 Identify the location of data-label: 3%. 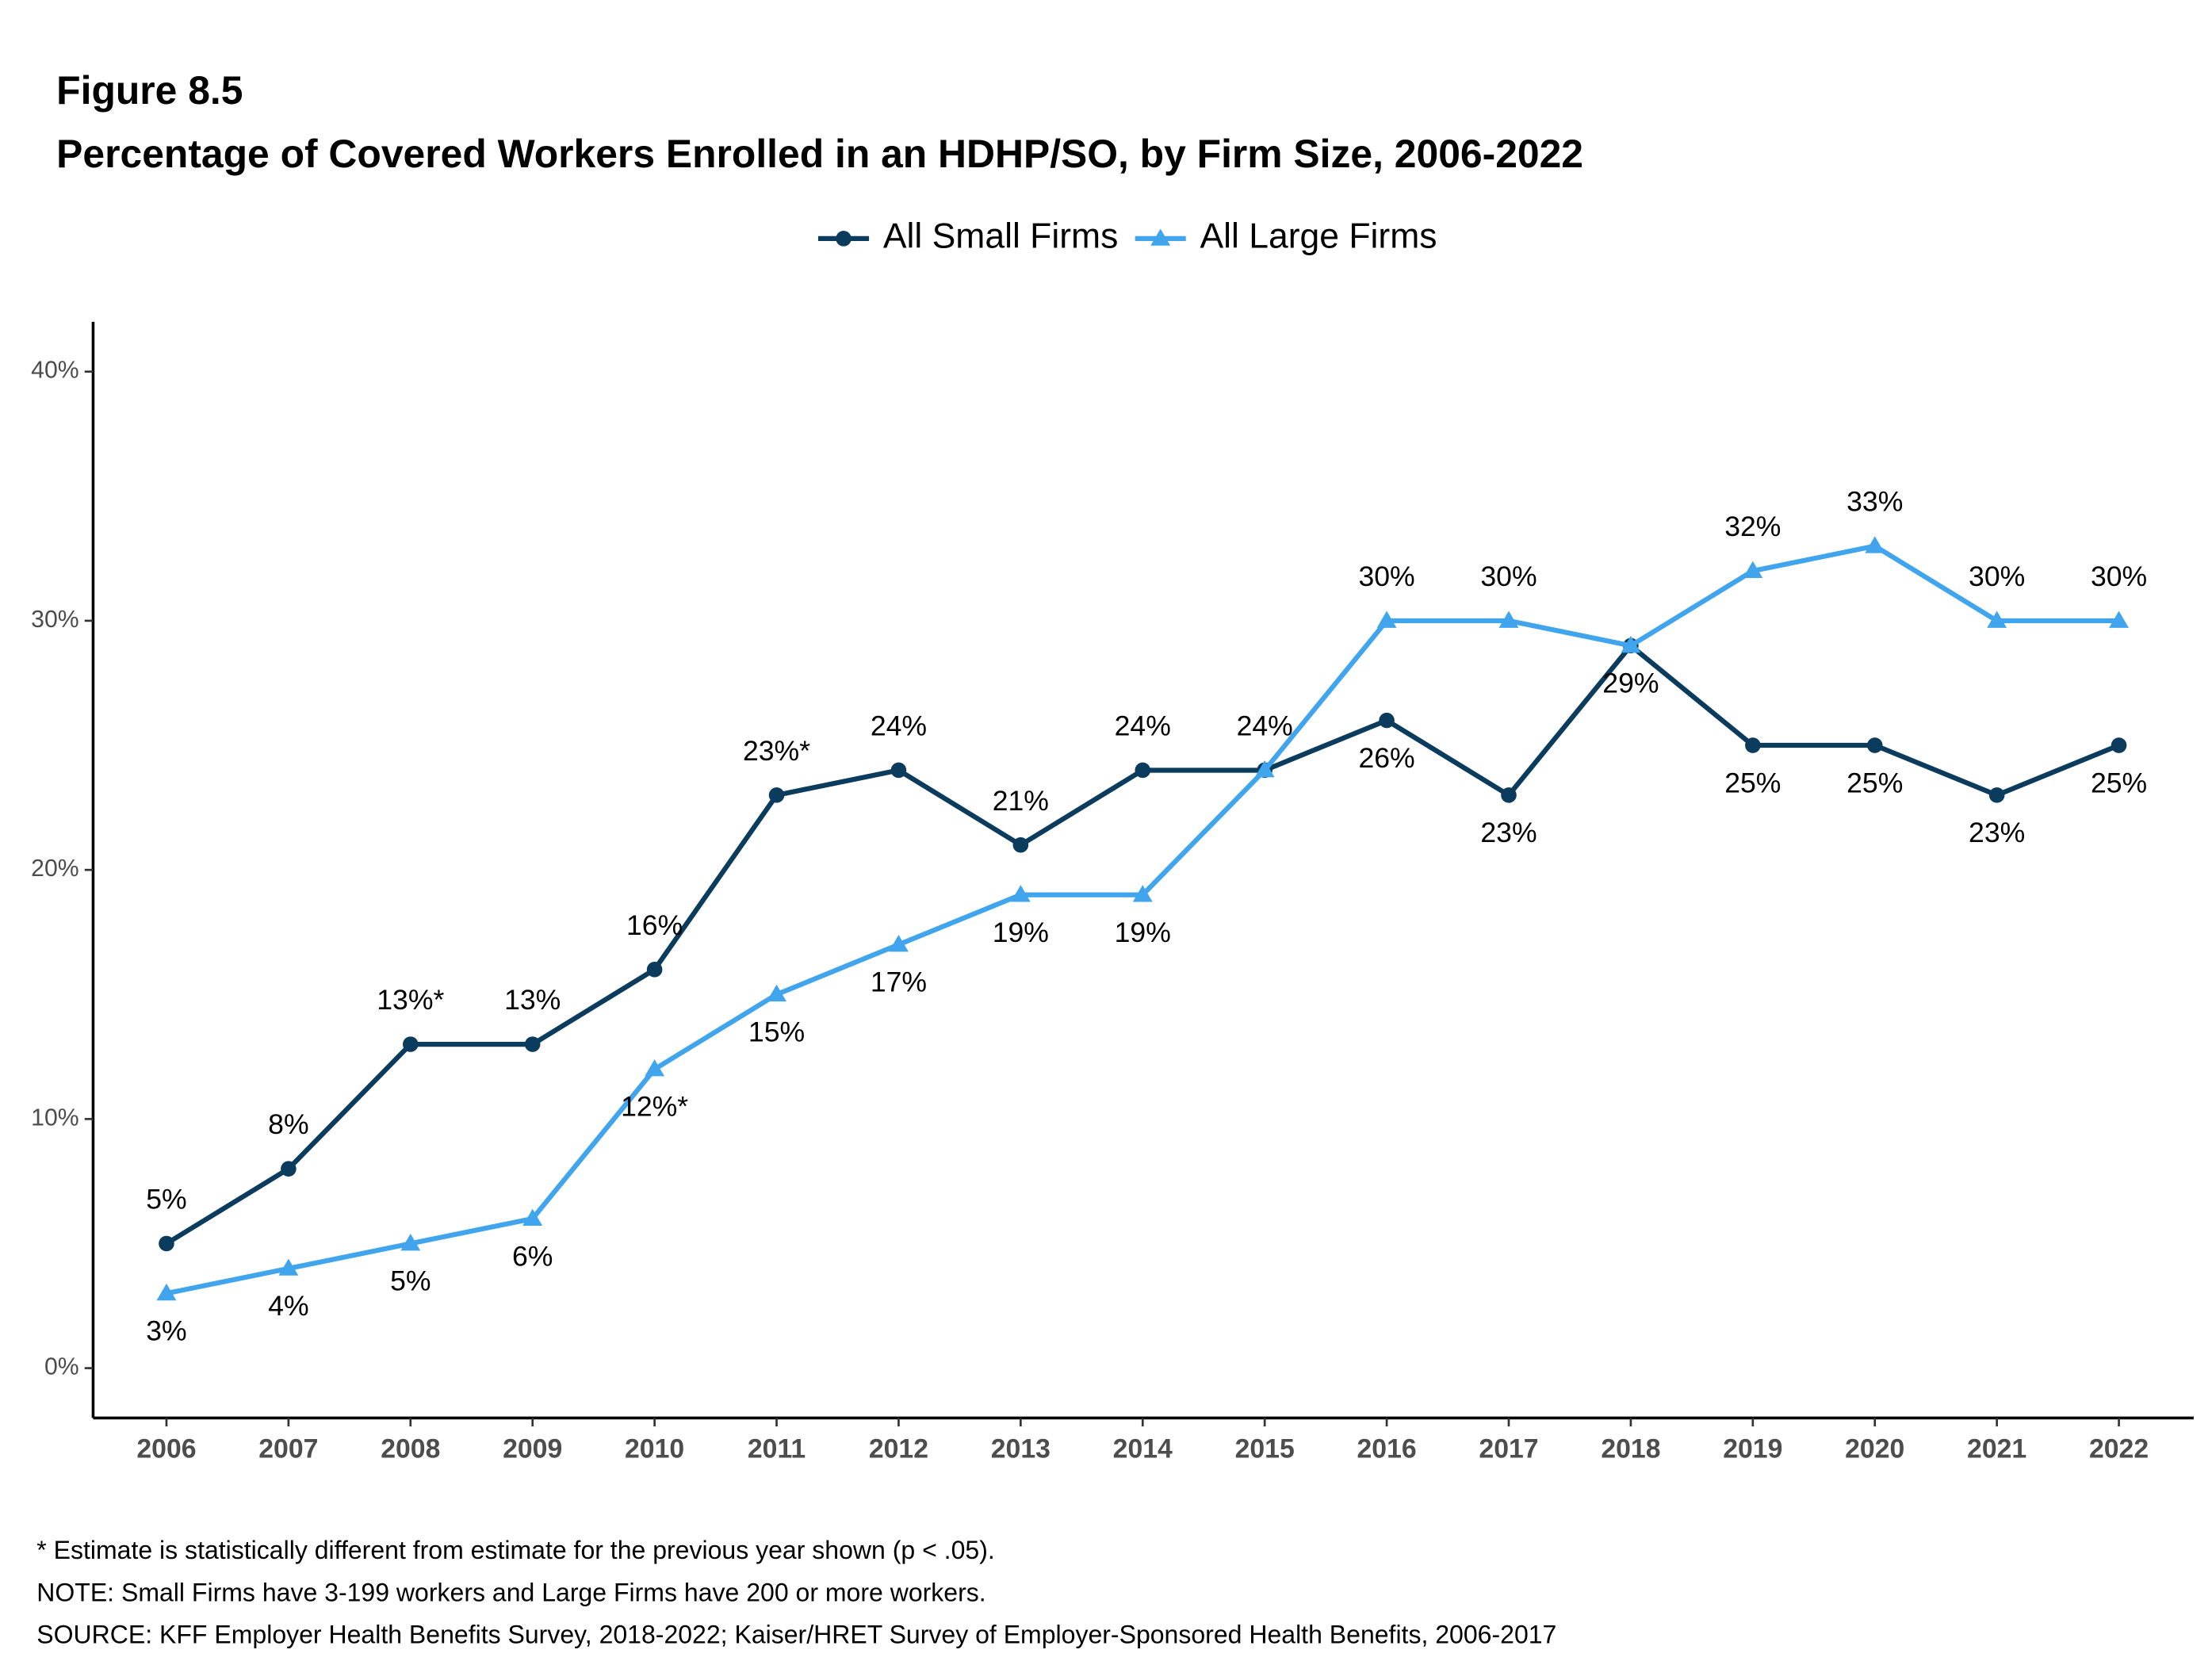
(166, 1331).